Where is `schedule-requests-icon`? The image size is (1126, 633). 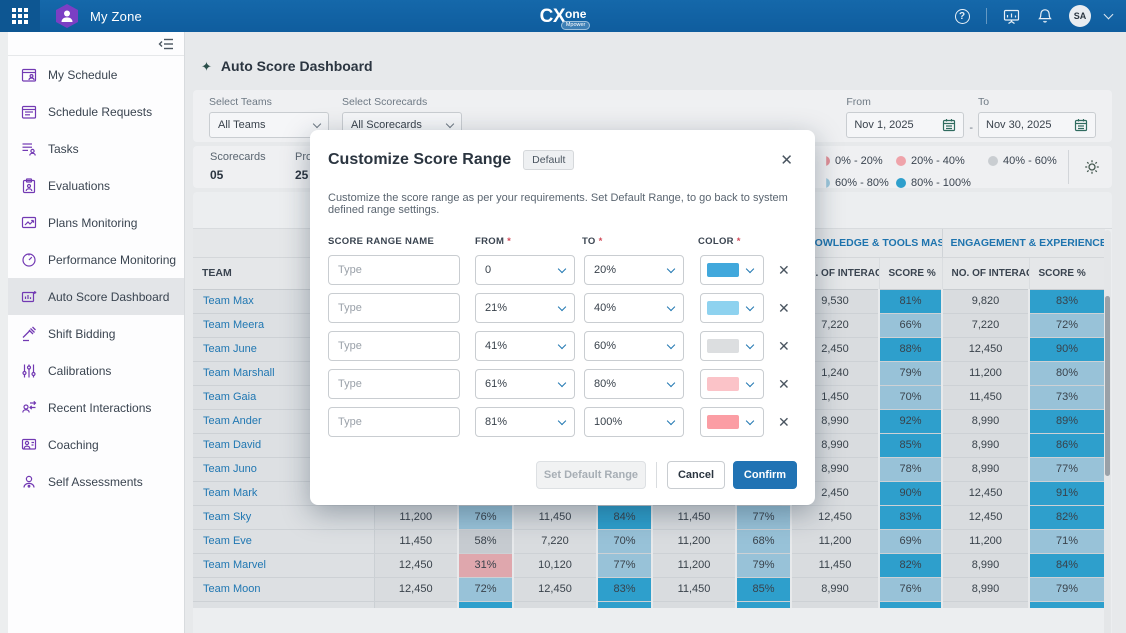 schedule-requests-icon is located at coordinates (28, 111).